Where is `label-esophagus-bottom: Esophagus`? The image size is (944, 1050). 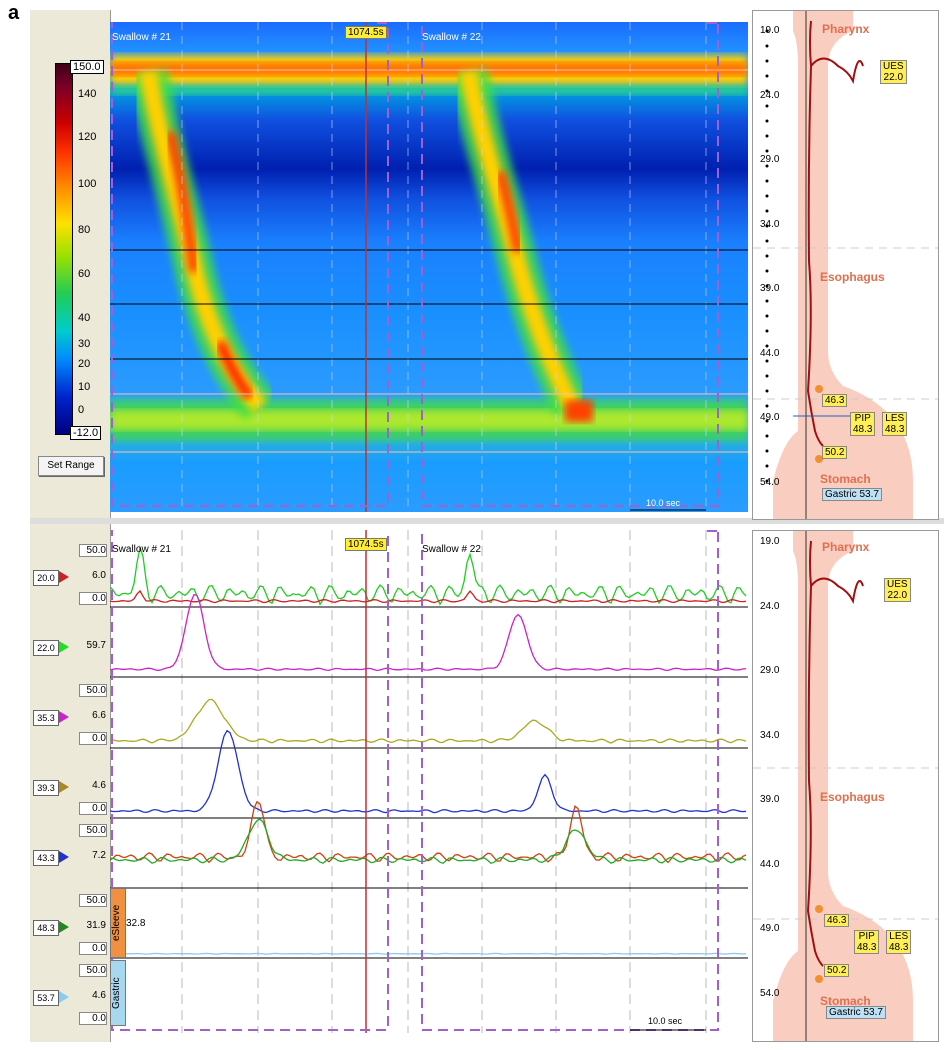 label-esophagus-bottom: Esophagus is located at coordinates (852, 797).